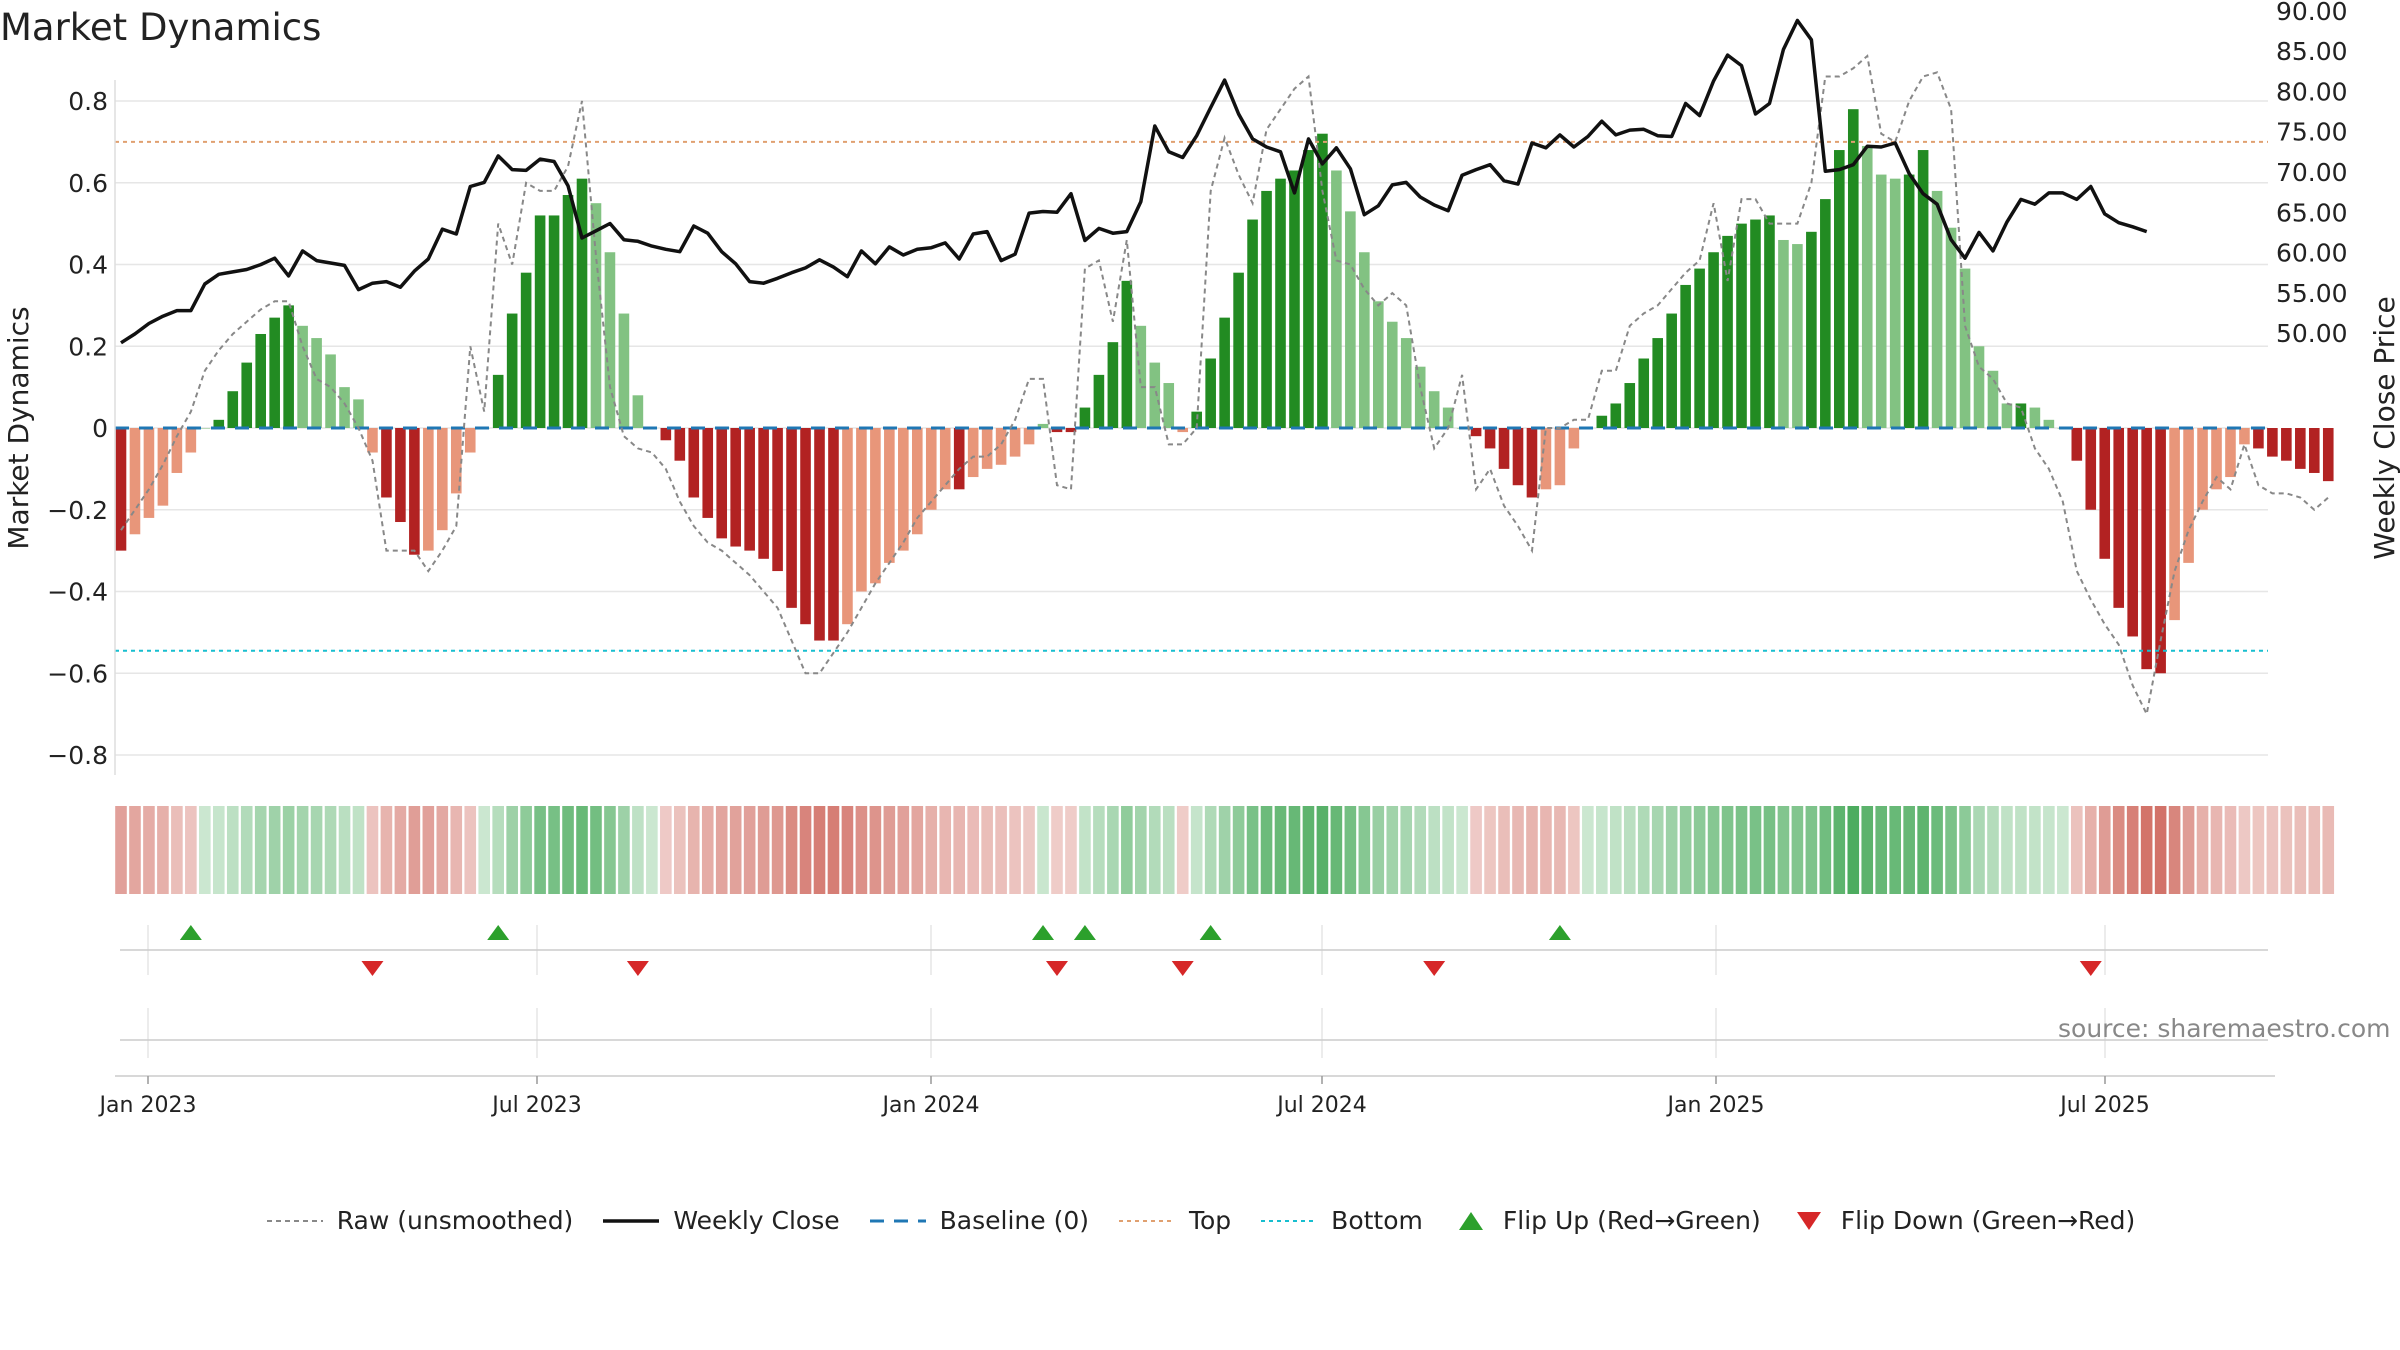  What do you see at coordinates (897, 1220) in the screenshot?
I see `legend-swatch-baseline` at bounding box center [897, 1220].